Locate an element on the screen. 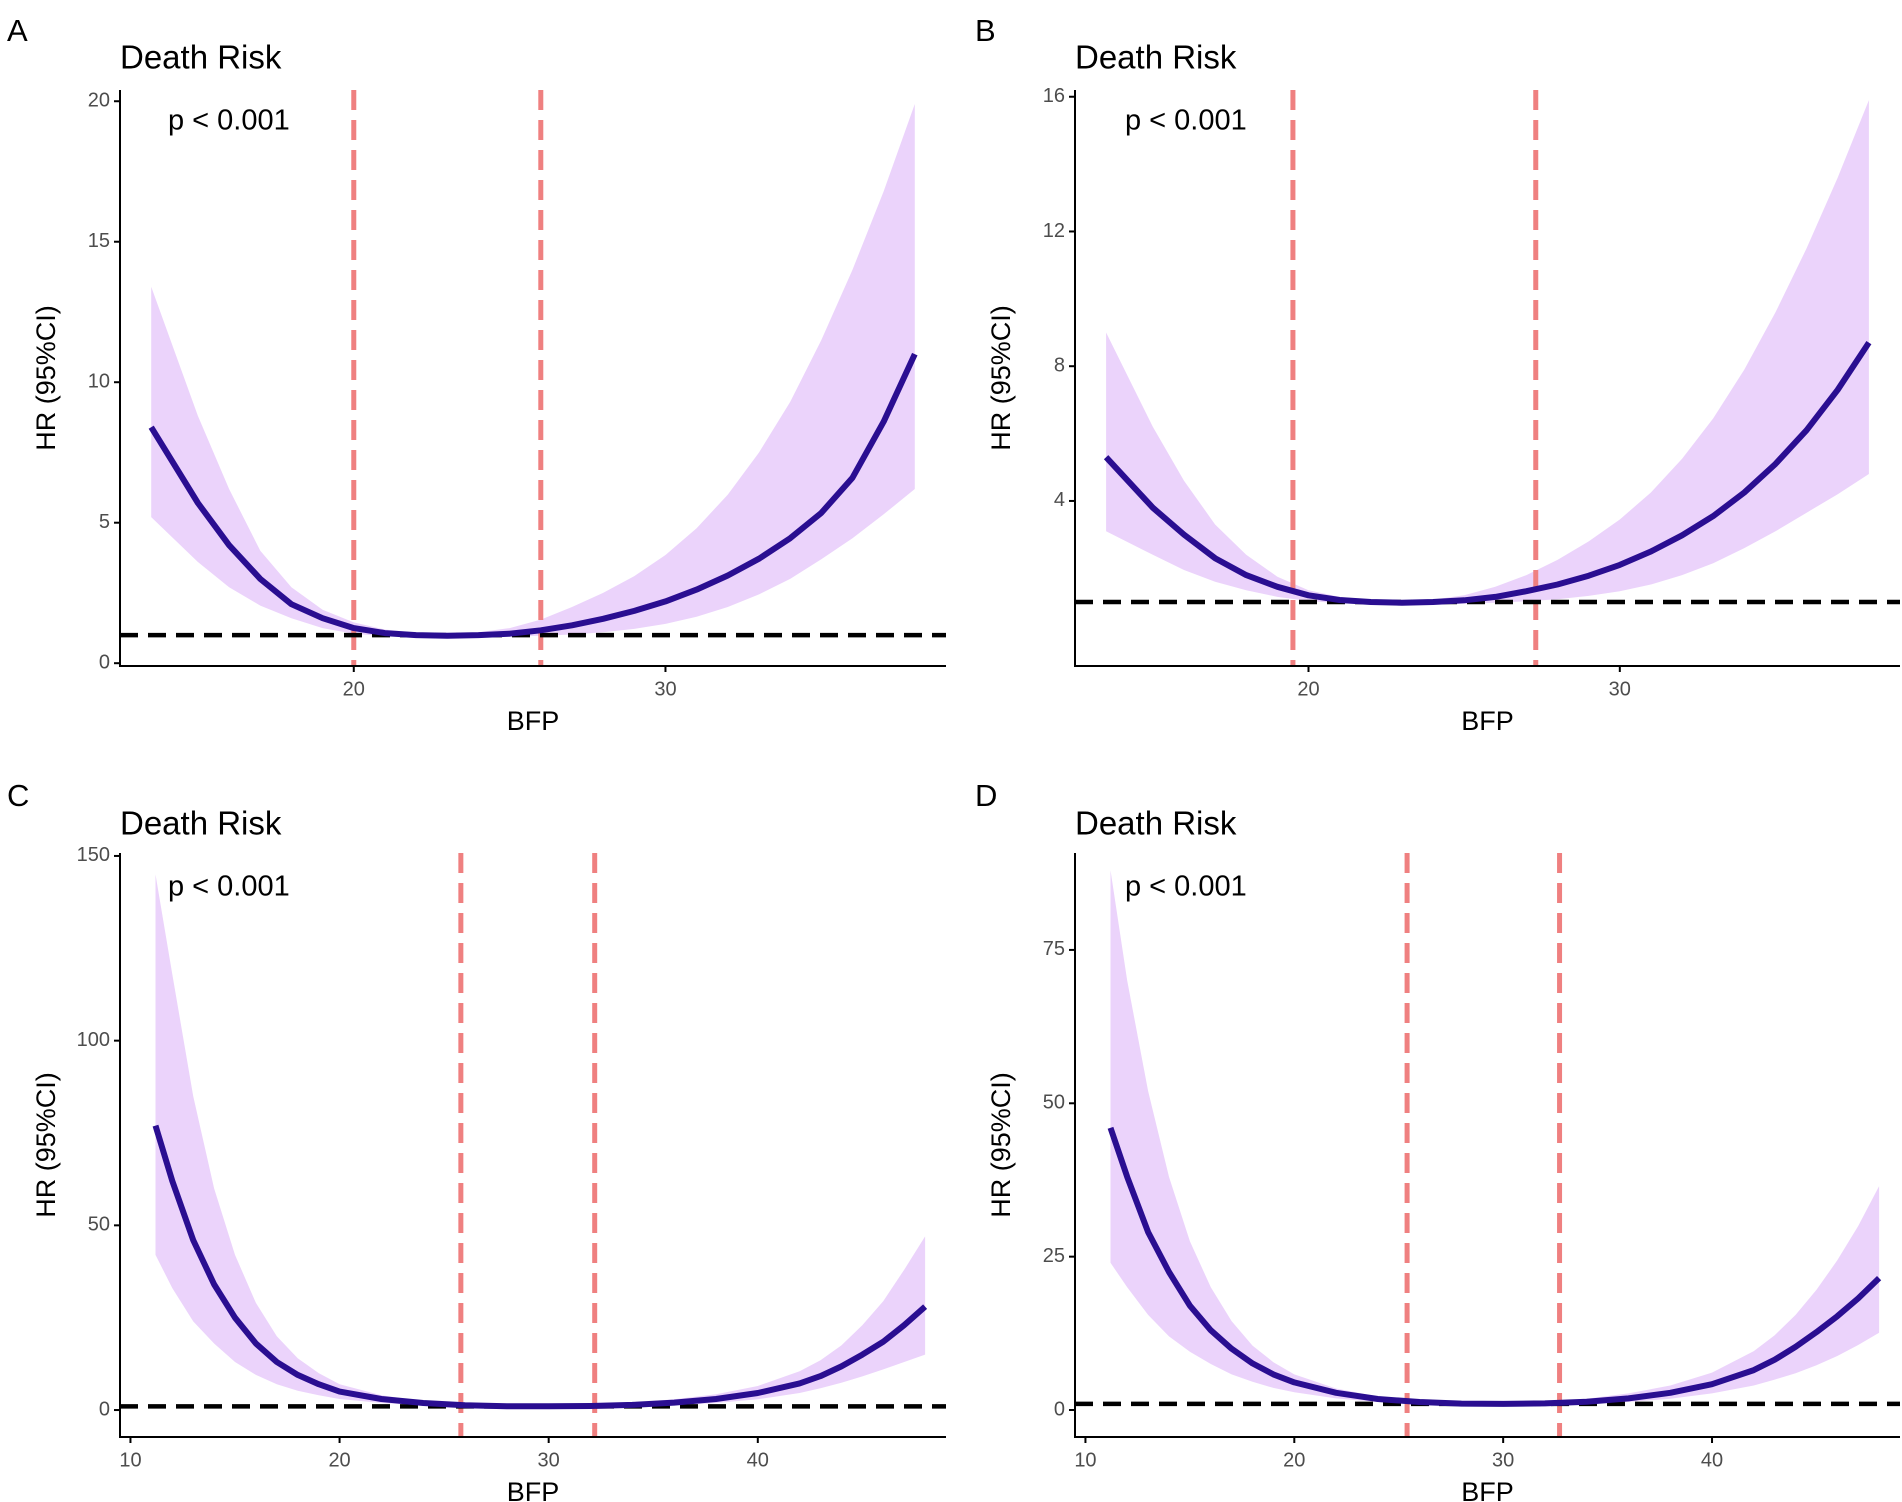 This screenshot has width=1902, height=1502. y-tick-label: 16 is located at coordinates (1054, 96).